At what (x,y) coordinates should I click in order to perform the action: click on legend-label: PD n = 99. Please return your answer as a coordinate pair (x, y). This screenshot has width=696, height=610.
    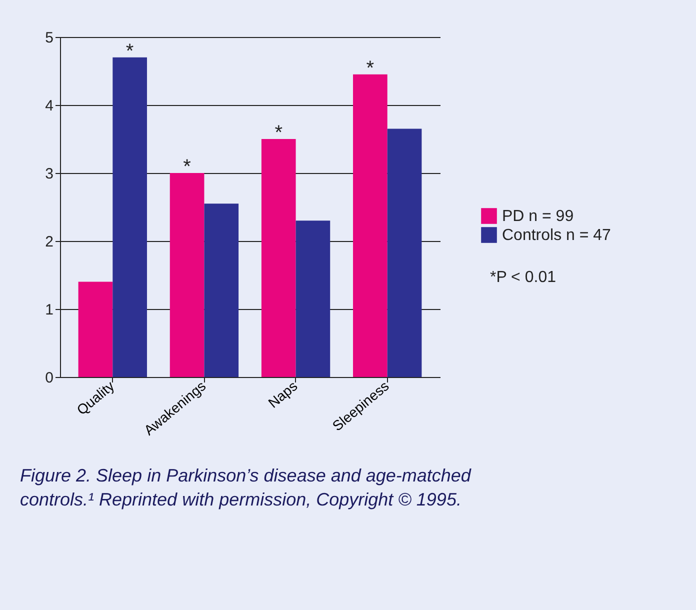
    Looking at the image, I should click on (538, 216).